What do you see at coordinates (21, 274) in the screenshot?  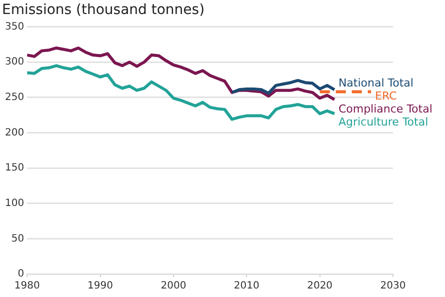 I see `y-tick-label: 0` at bounding box center [21, 274].